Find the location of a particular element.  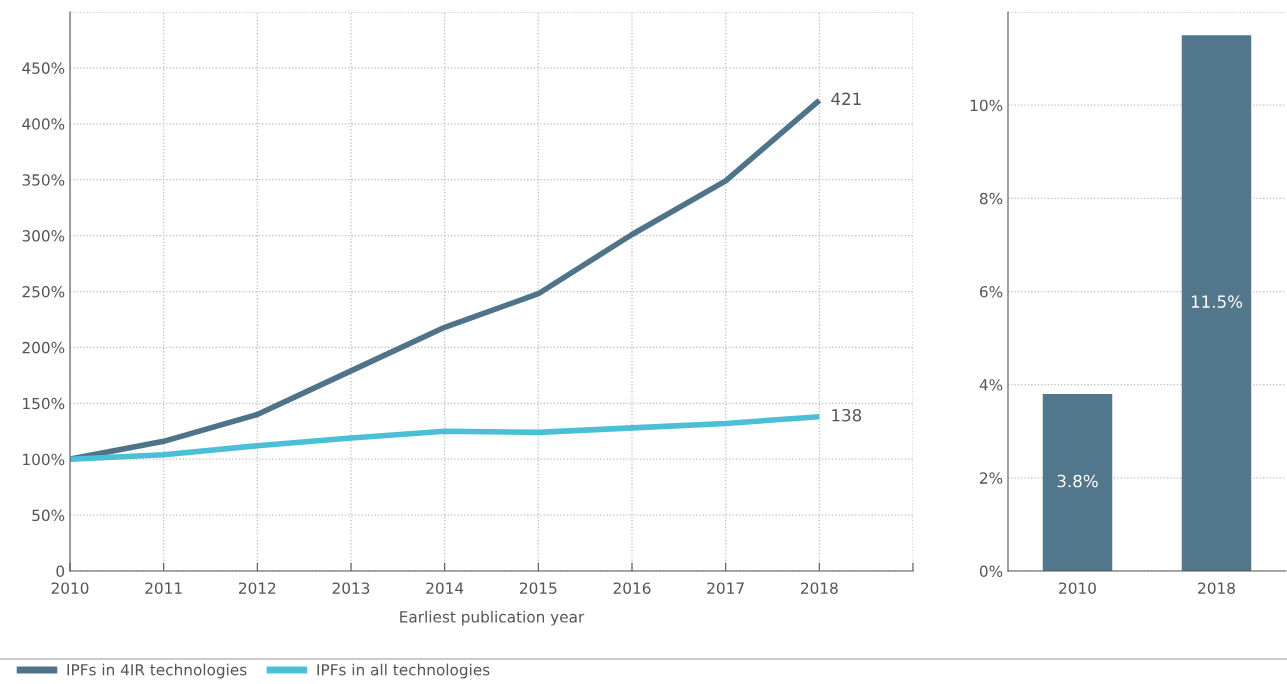

legend-label: IPFs in all technologies is located at coordinates (403, 671).